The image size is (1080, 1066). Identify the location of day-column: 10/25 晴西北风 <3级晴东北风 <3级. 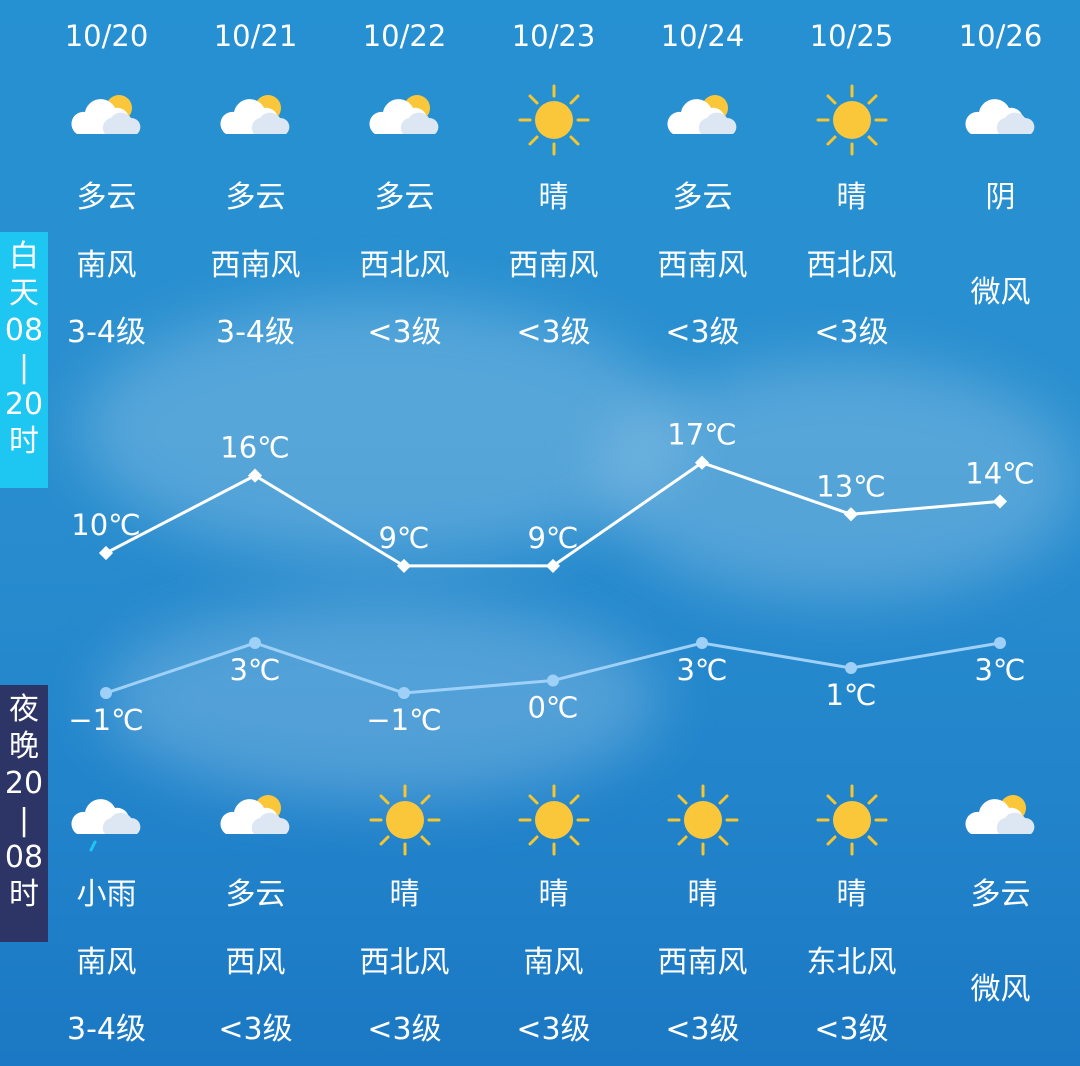
(851, 533).